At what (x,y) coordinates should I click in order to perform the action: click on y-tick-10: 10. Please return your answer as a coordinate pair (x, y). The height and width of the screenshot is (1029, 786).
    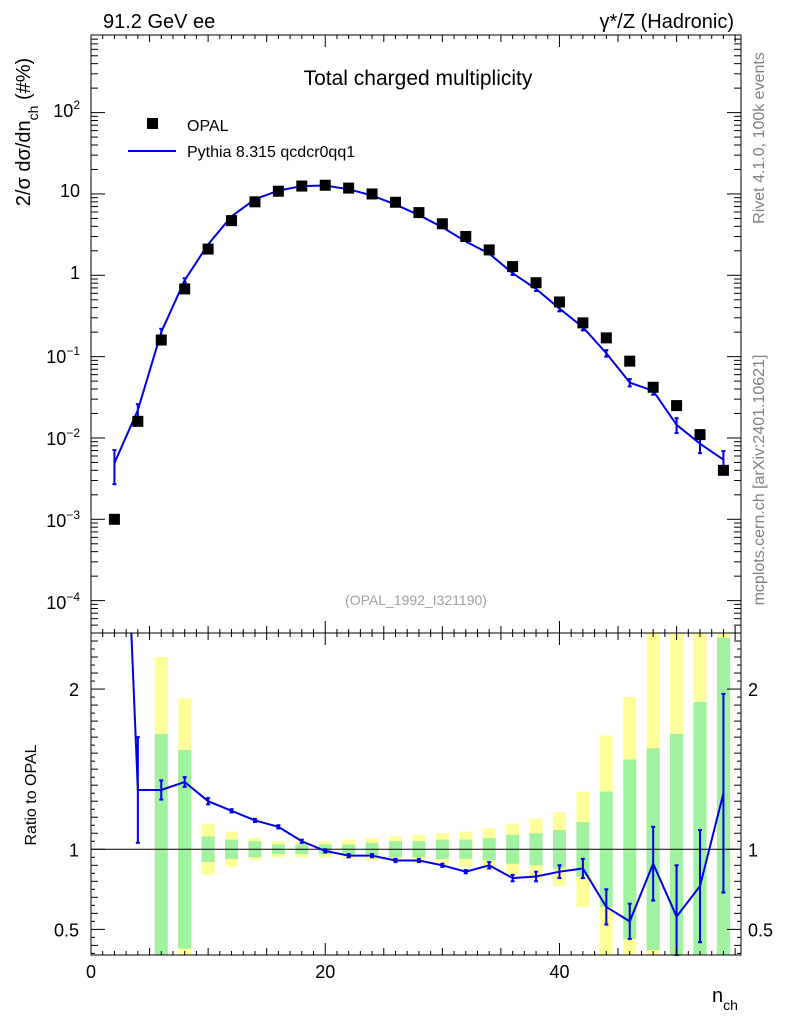
    Looking at the image, I should click on (70, 191).